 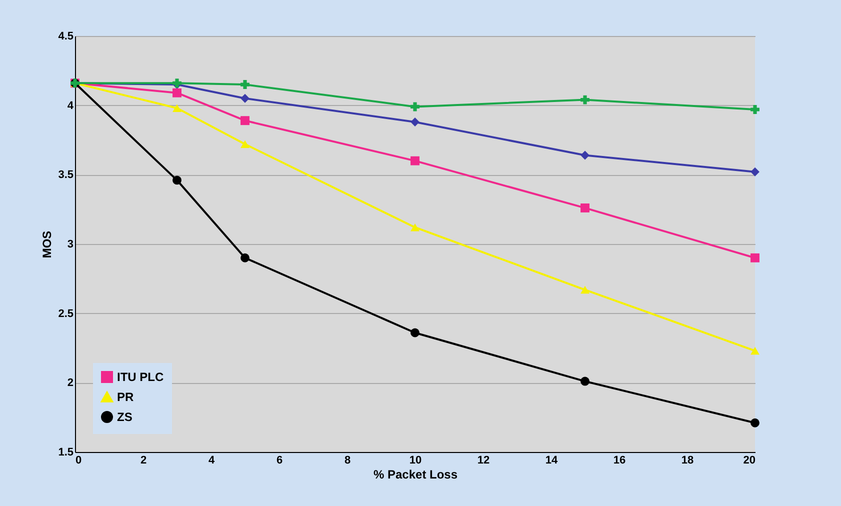 I want to click on y-tick-label: 2.5, so click(x=66, y=314).